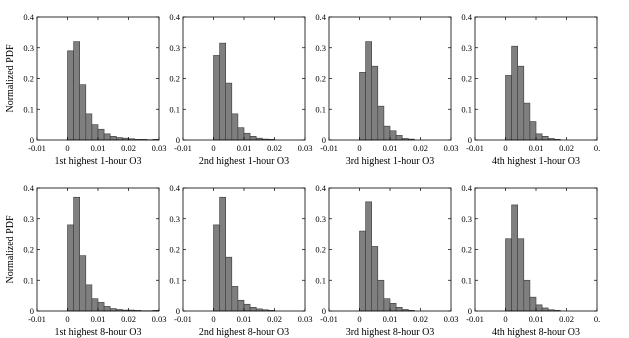 This screenshot has height=338, width=629. I want to click on x-axis-label: 4th highest 8-hour O3, so click(536, 332).